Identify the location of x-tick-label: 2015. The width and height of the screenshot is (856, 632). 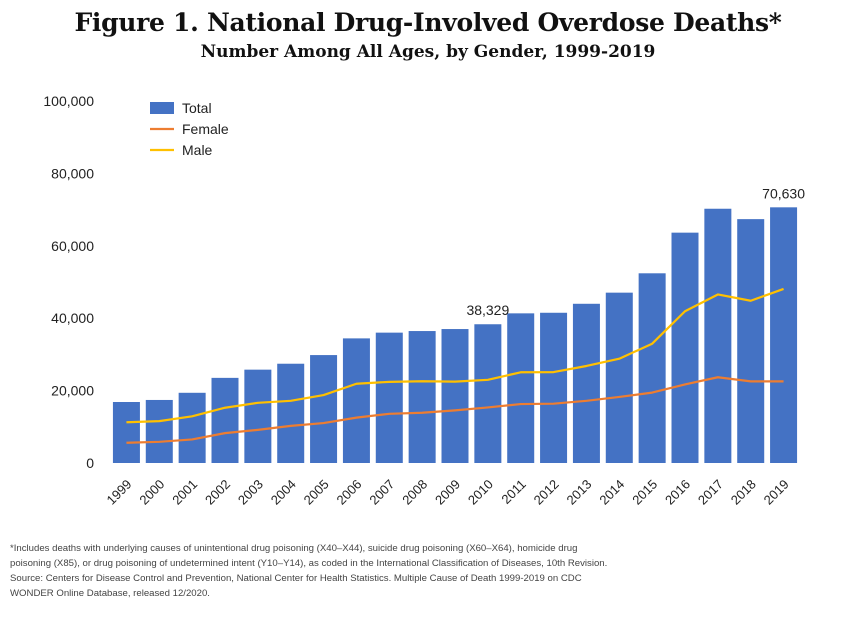
(644, 492).